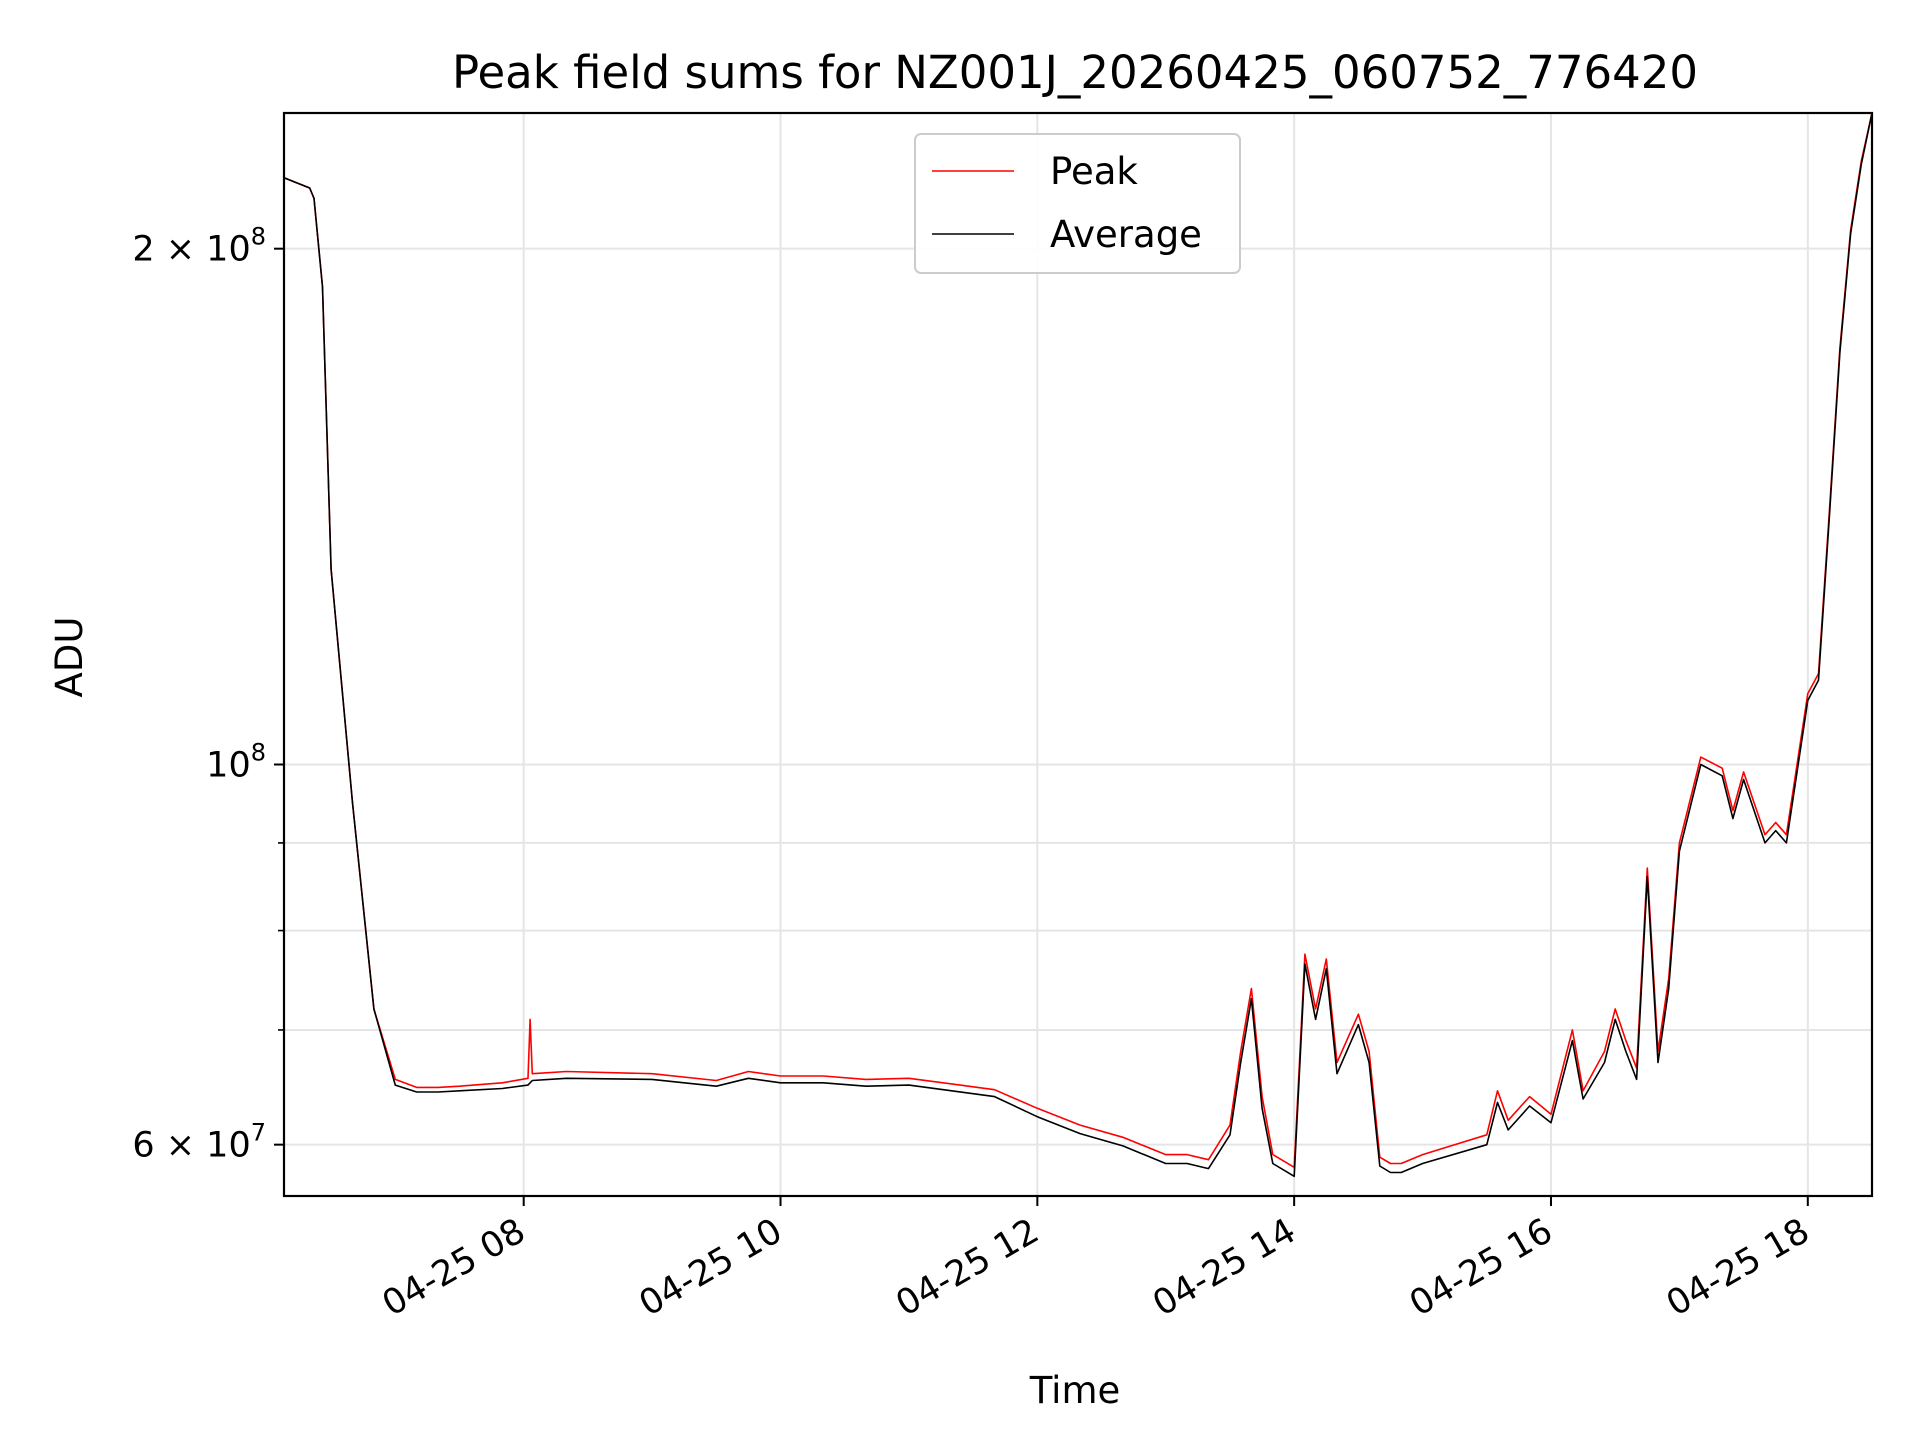 This screenshot has height=1440, width=1920. Describe the element at coordinates (1126, 234) in the screenshot. I see `legend-label-average: Average` at that location.